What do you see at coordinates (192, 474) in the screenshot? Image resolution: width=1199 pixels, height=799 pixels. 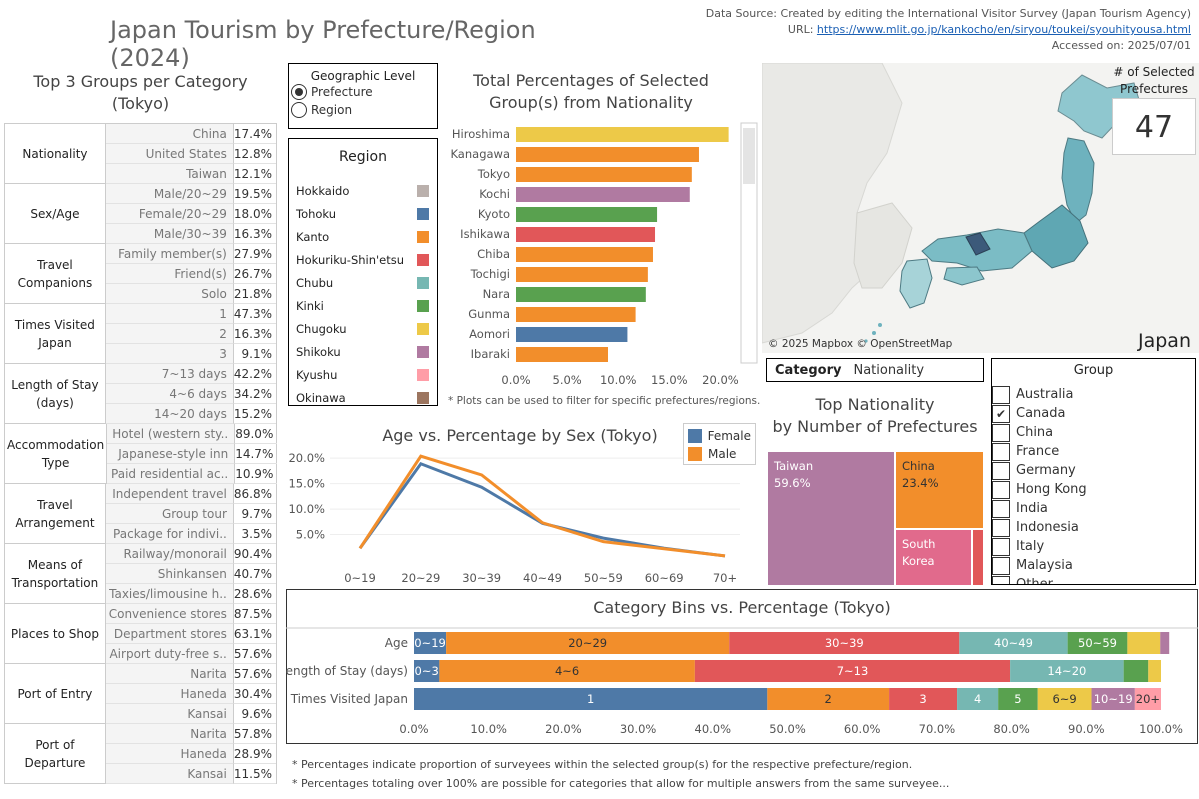 I see `top3-row: Paid residential ac.. 10.9%` at bounding box center [192, 474].